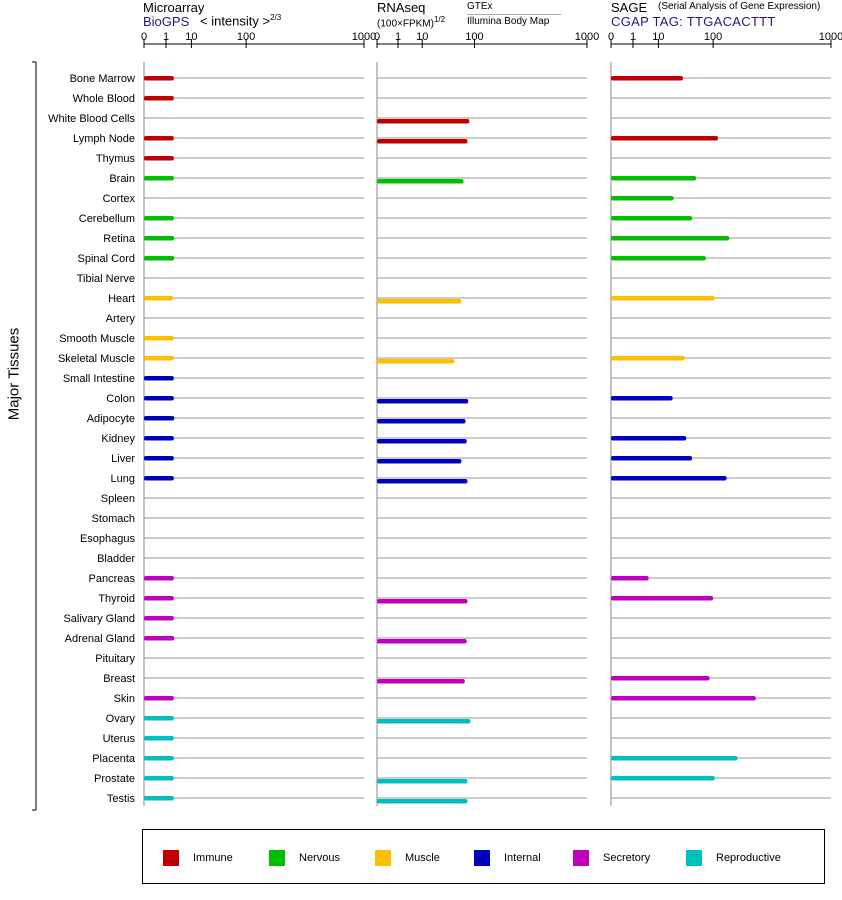  What do you see at coordinates (670, 238) in the screenshot?
I see `sage-bar-retina` at bounding box center [670, 238].